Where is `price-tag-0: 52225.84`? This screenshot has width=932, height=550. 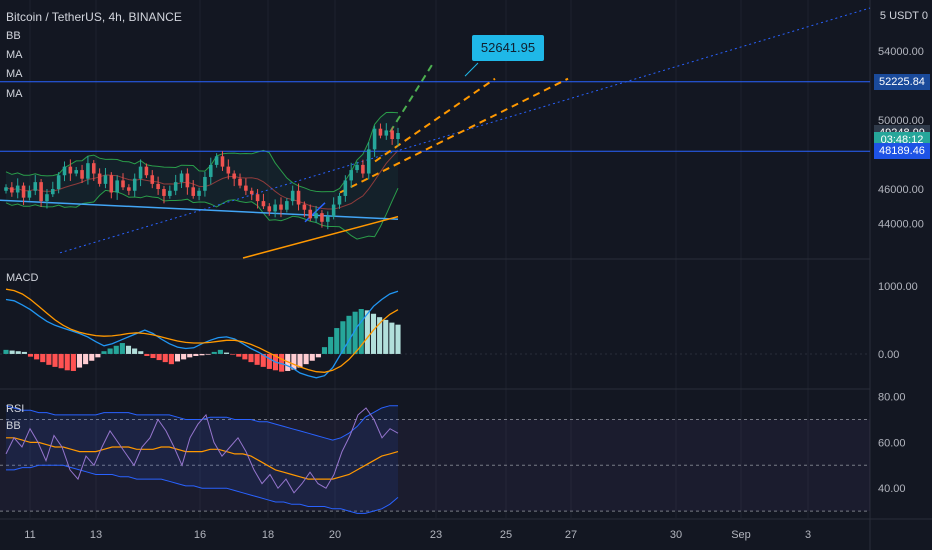
price-tag-0: 52225.84 is located at coordinates (902, 81).